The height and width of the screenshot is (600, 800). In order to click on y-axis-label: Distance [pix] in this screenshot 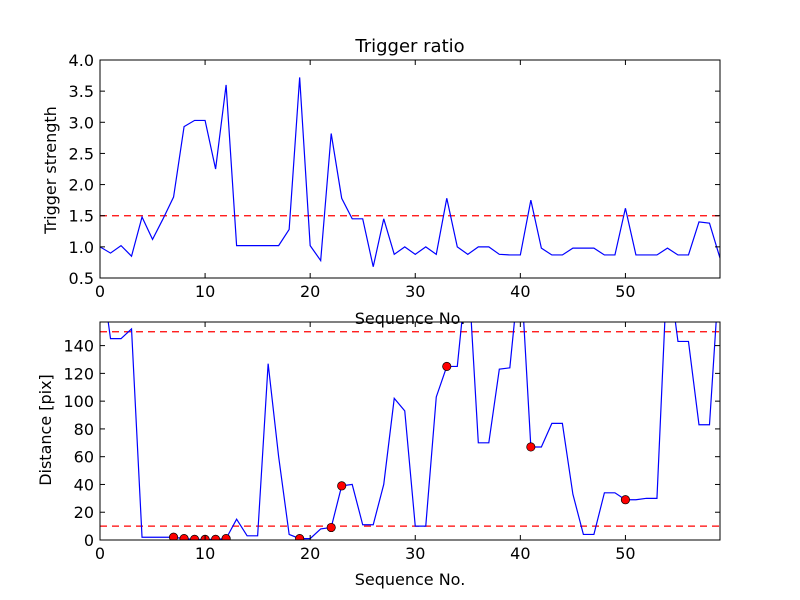, I will do `click(45, 430)`.